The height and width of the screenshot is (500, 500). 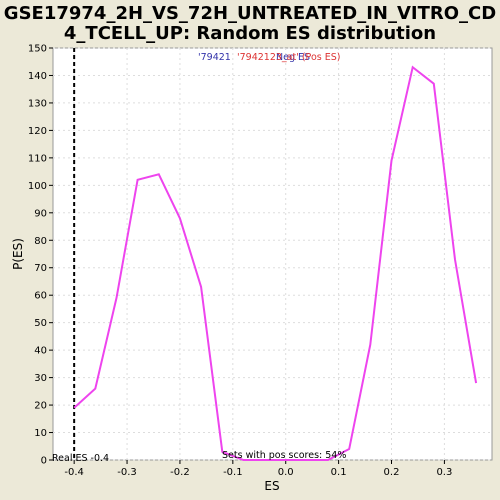 I want to click on x-tick-label: 0.2, so click(x=392, y=472).